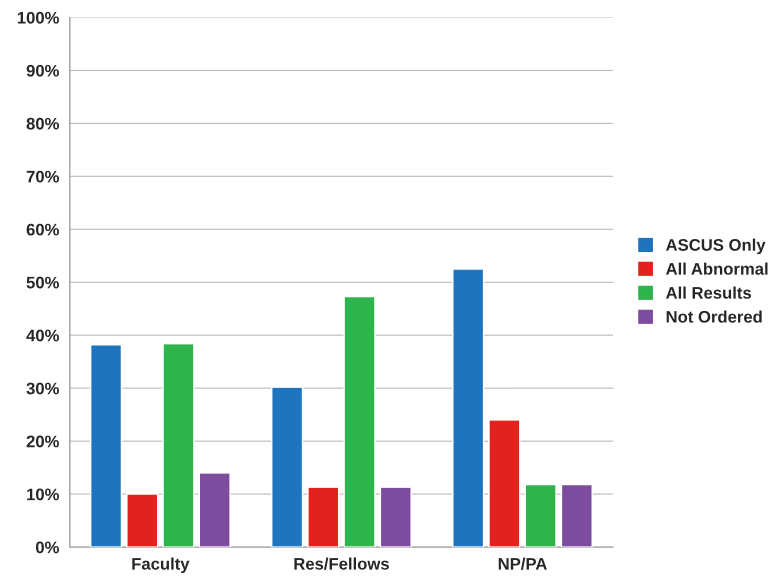  Describe the element at coordinates (717, 268) in the screenshot. I see `legend-label: All Abnormal` at that location.